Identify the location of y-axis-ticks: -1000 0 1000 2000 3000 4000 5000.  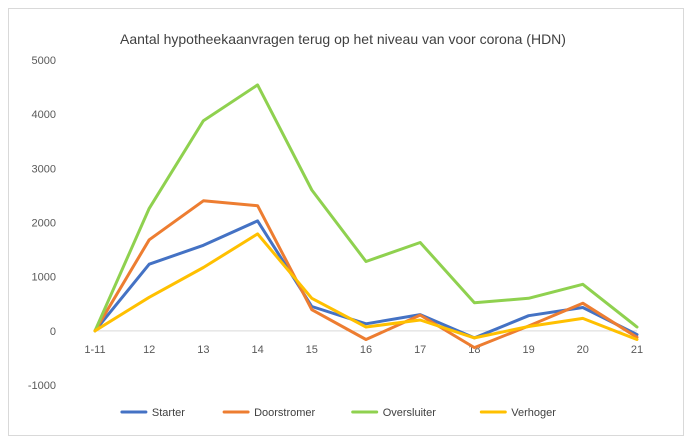
(42, 223).